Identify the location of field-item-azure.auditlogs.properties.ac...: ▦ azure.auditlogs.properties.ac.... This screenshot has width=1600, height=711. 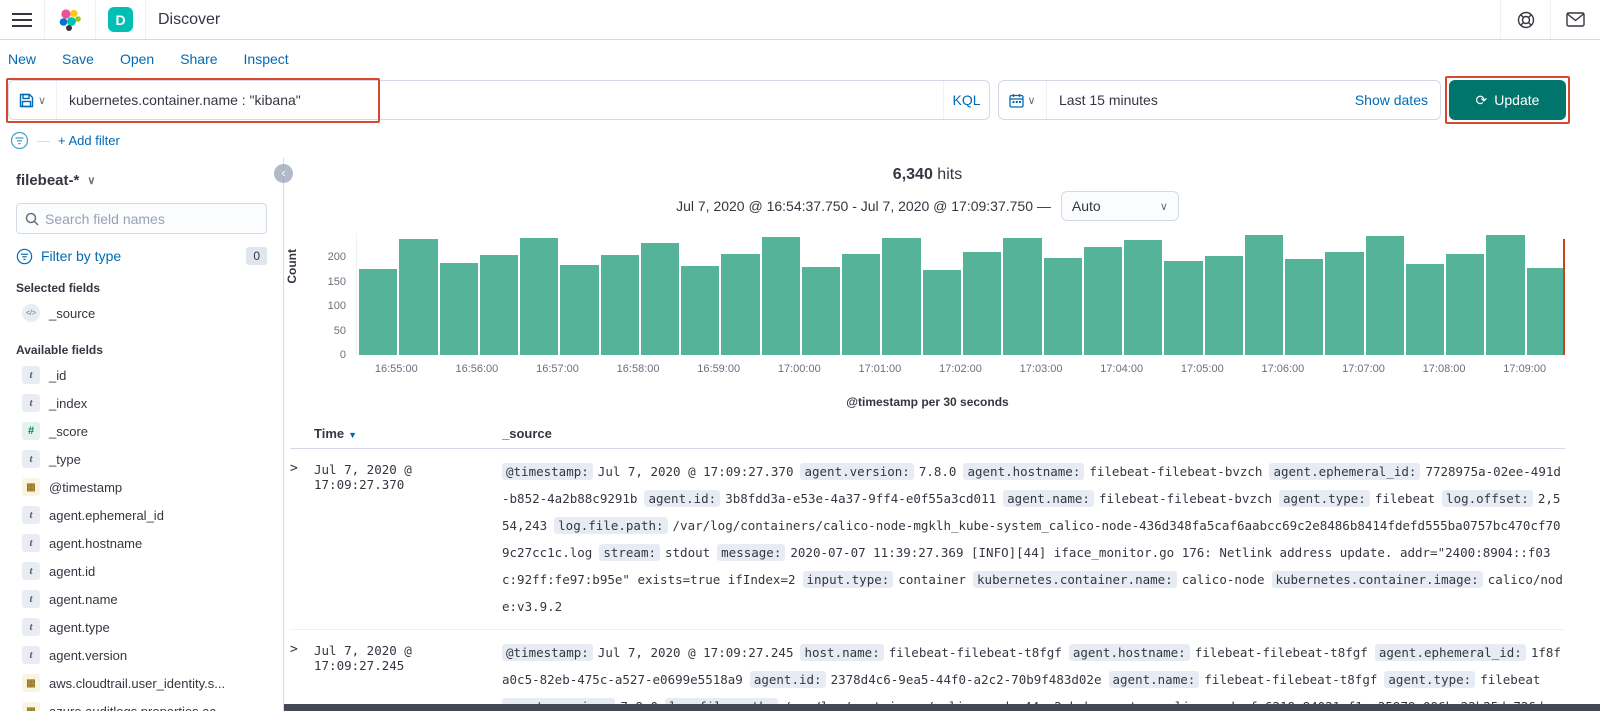
(141, 704).